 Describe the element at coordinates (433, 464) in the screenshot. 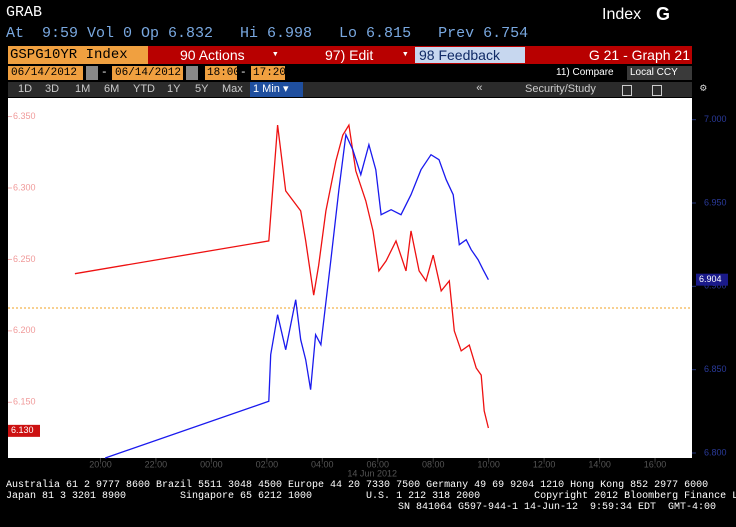

I see `x-tick-label: 08:00` at that location.